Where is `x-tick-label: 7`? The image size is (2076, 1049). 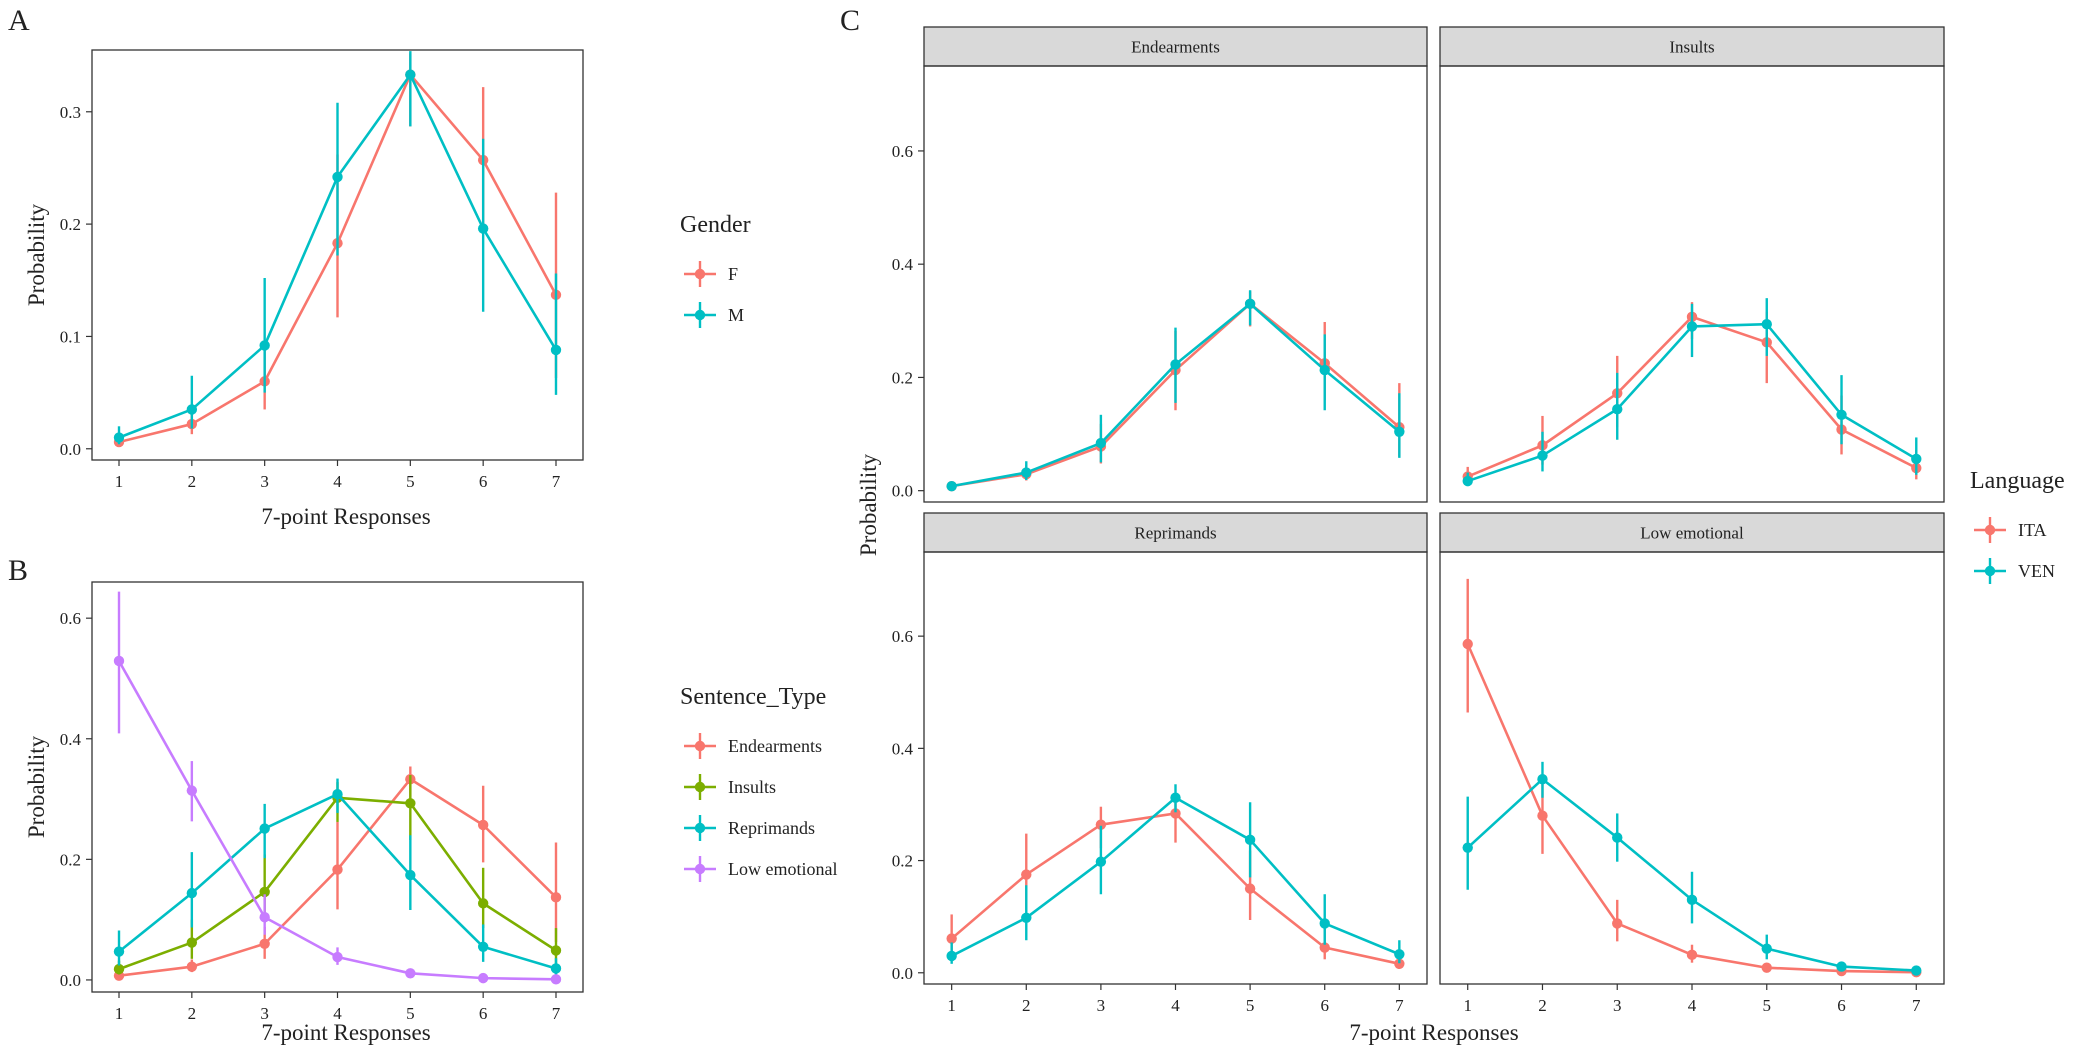
x-tick-label: 7 is located at coordinates (1399, 1005).